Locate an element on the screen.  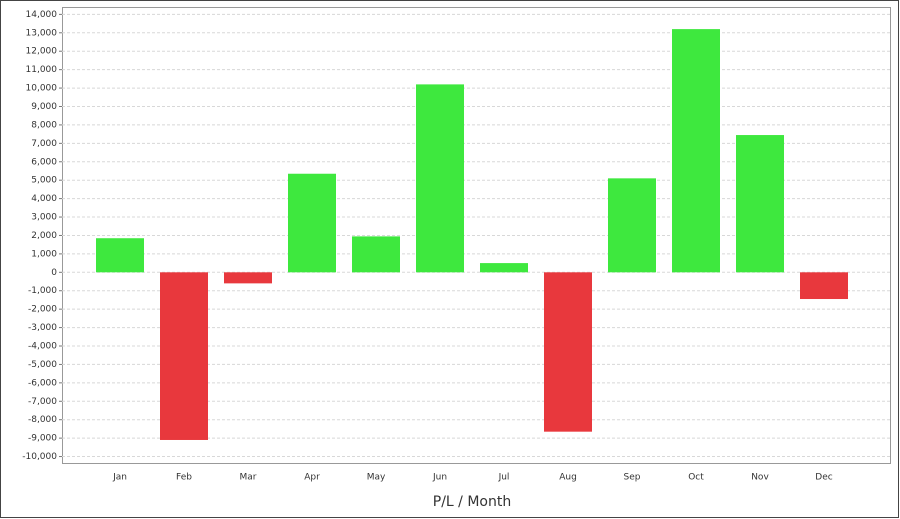
y-tick-label: 5,000 is located at coordinates (44, 181).